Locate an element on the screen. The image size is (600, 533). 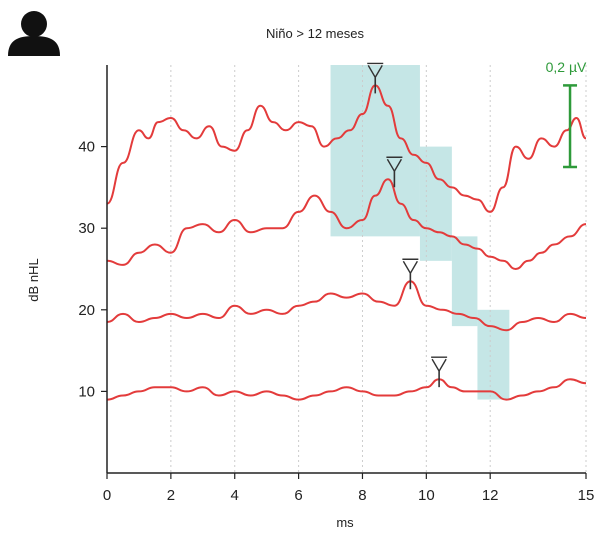
peak-markers is located at coordinates (407, 225).